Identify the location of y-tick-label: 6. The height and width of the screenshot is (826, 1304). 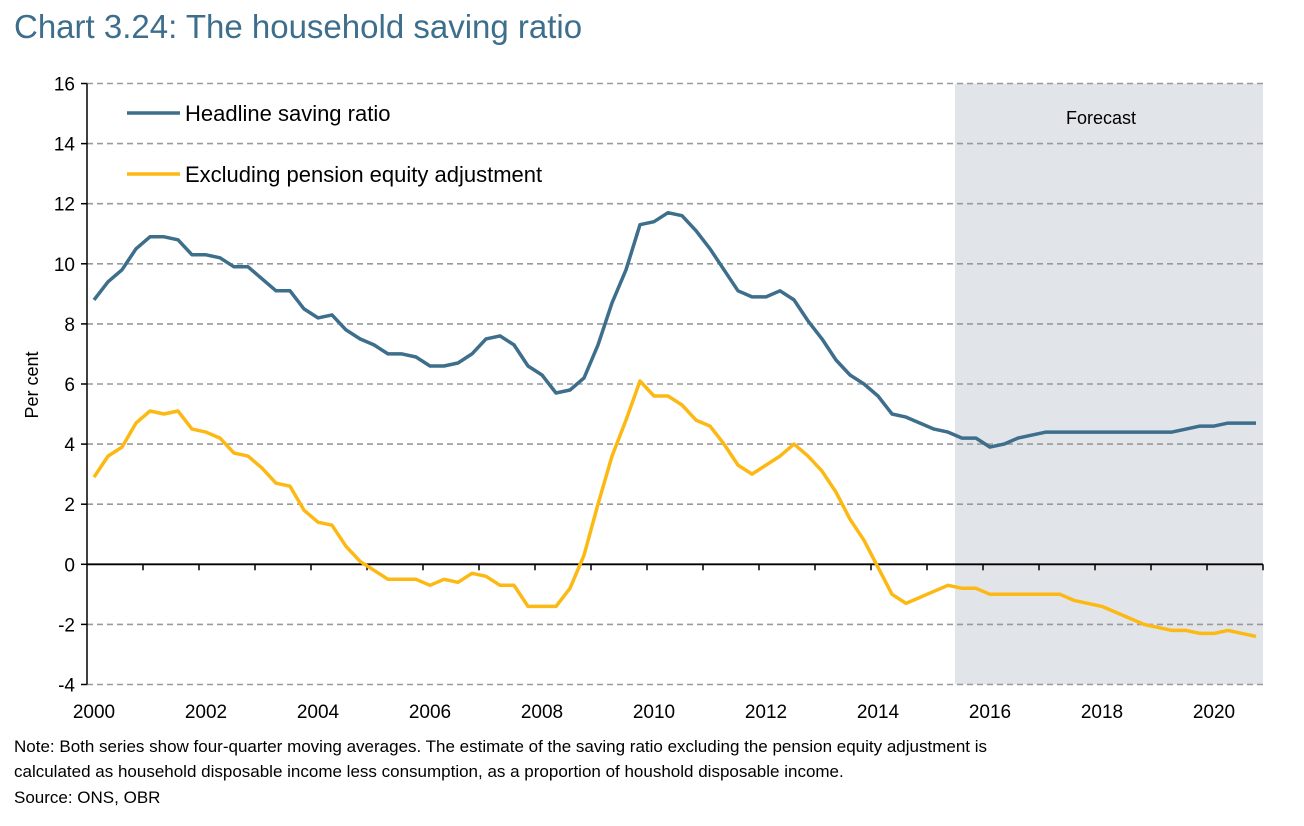
(69, 385).